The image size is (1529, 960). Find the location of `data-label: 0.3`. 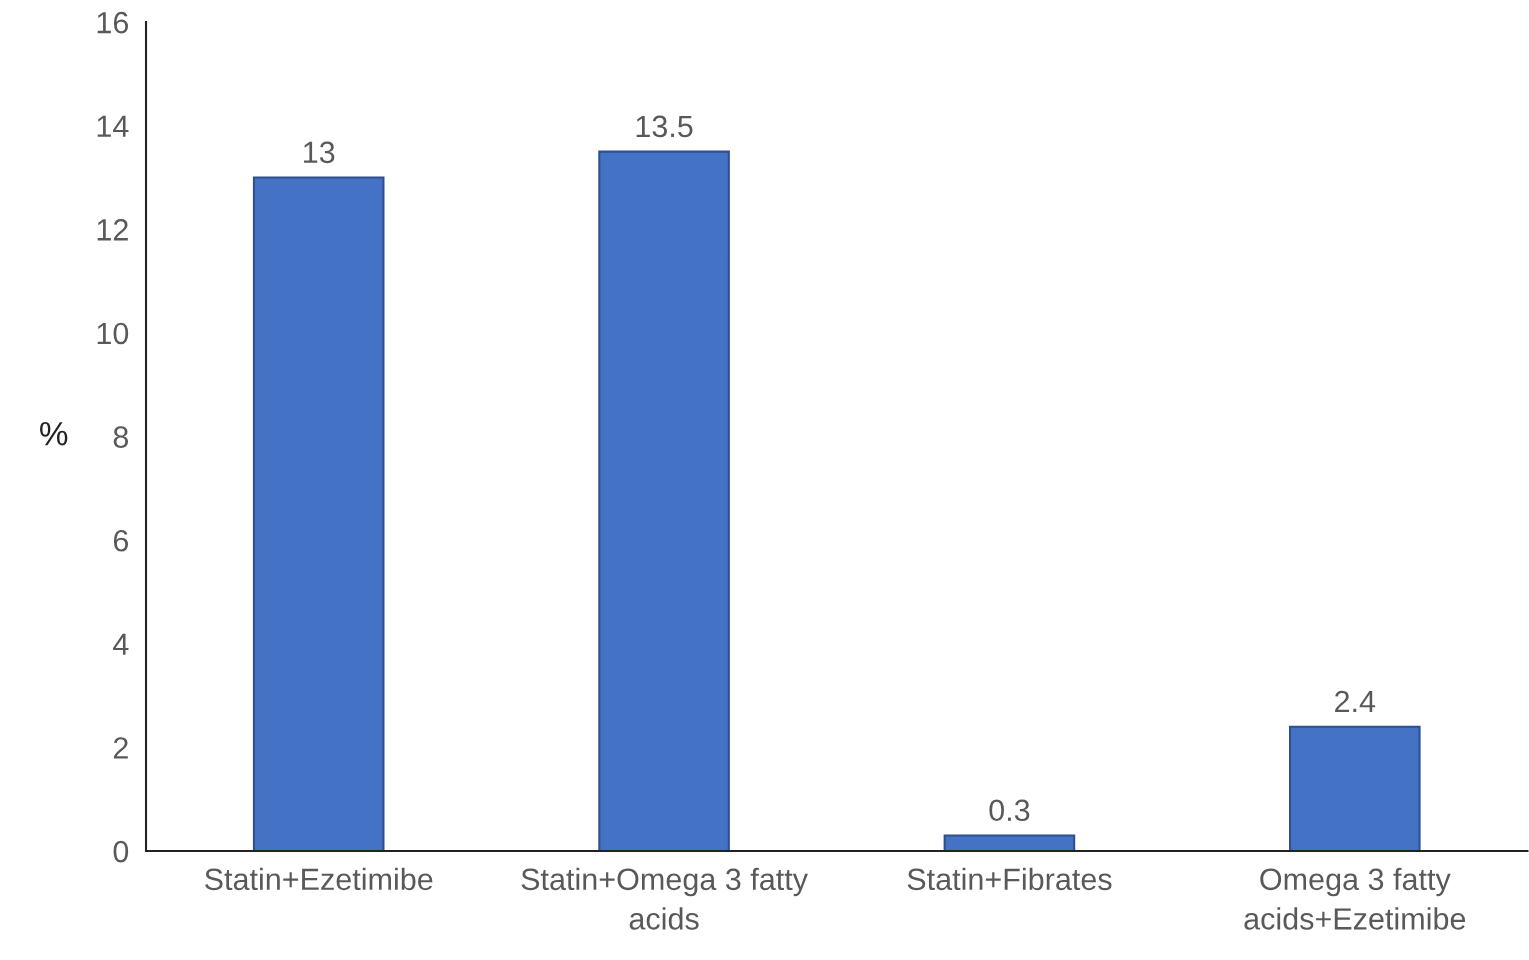

data-label: 0.3 is located at coordinates (1009, 810).